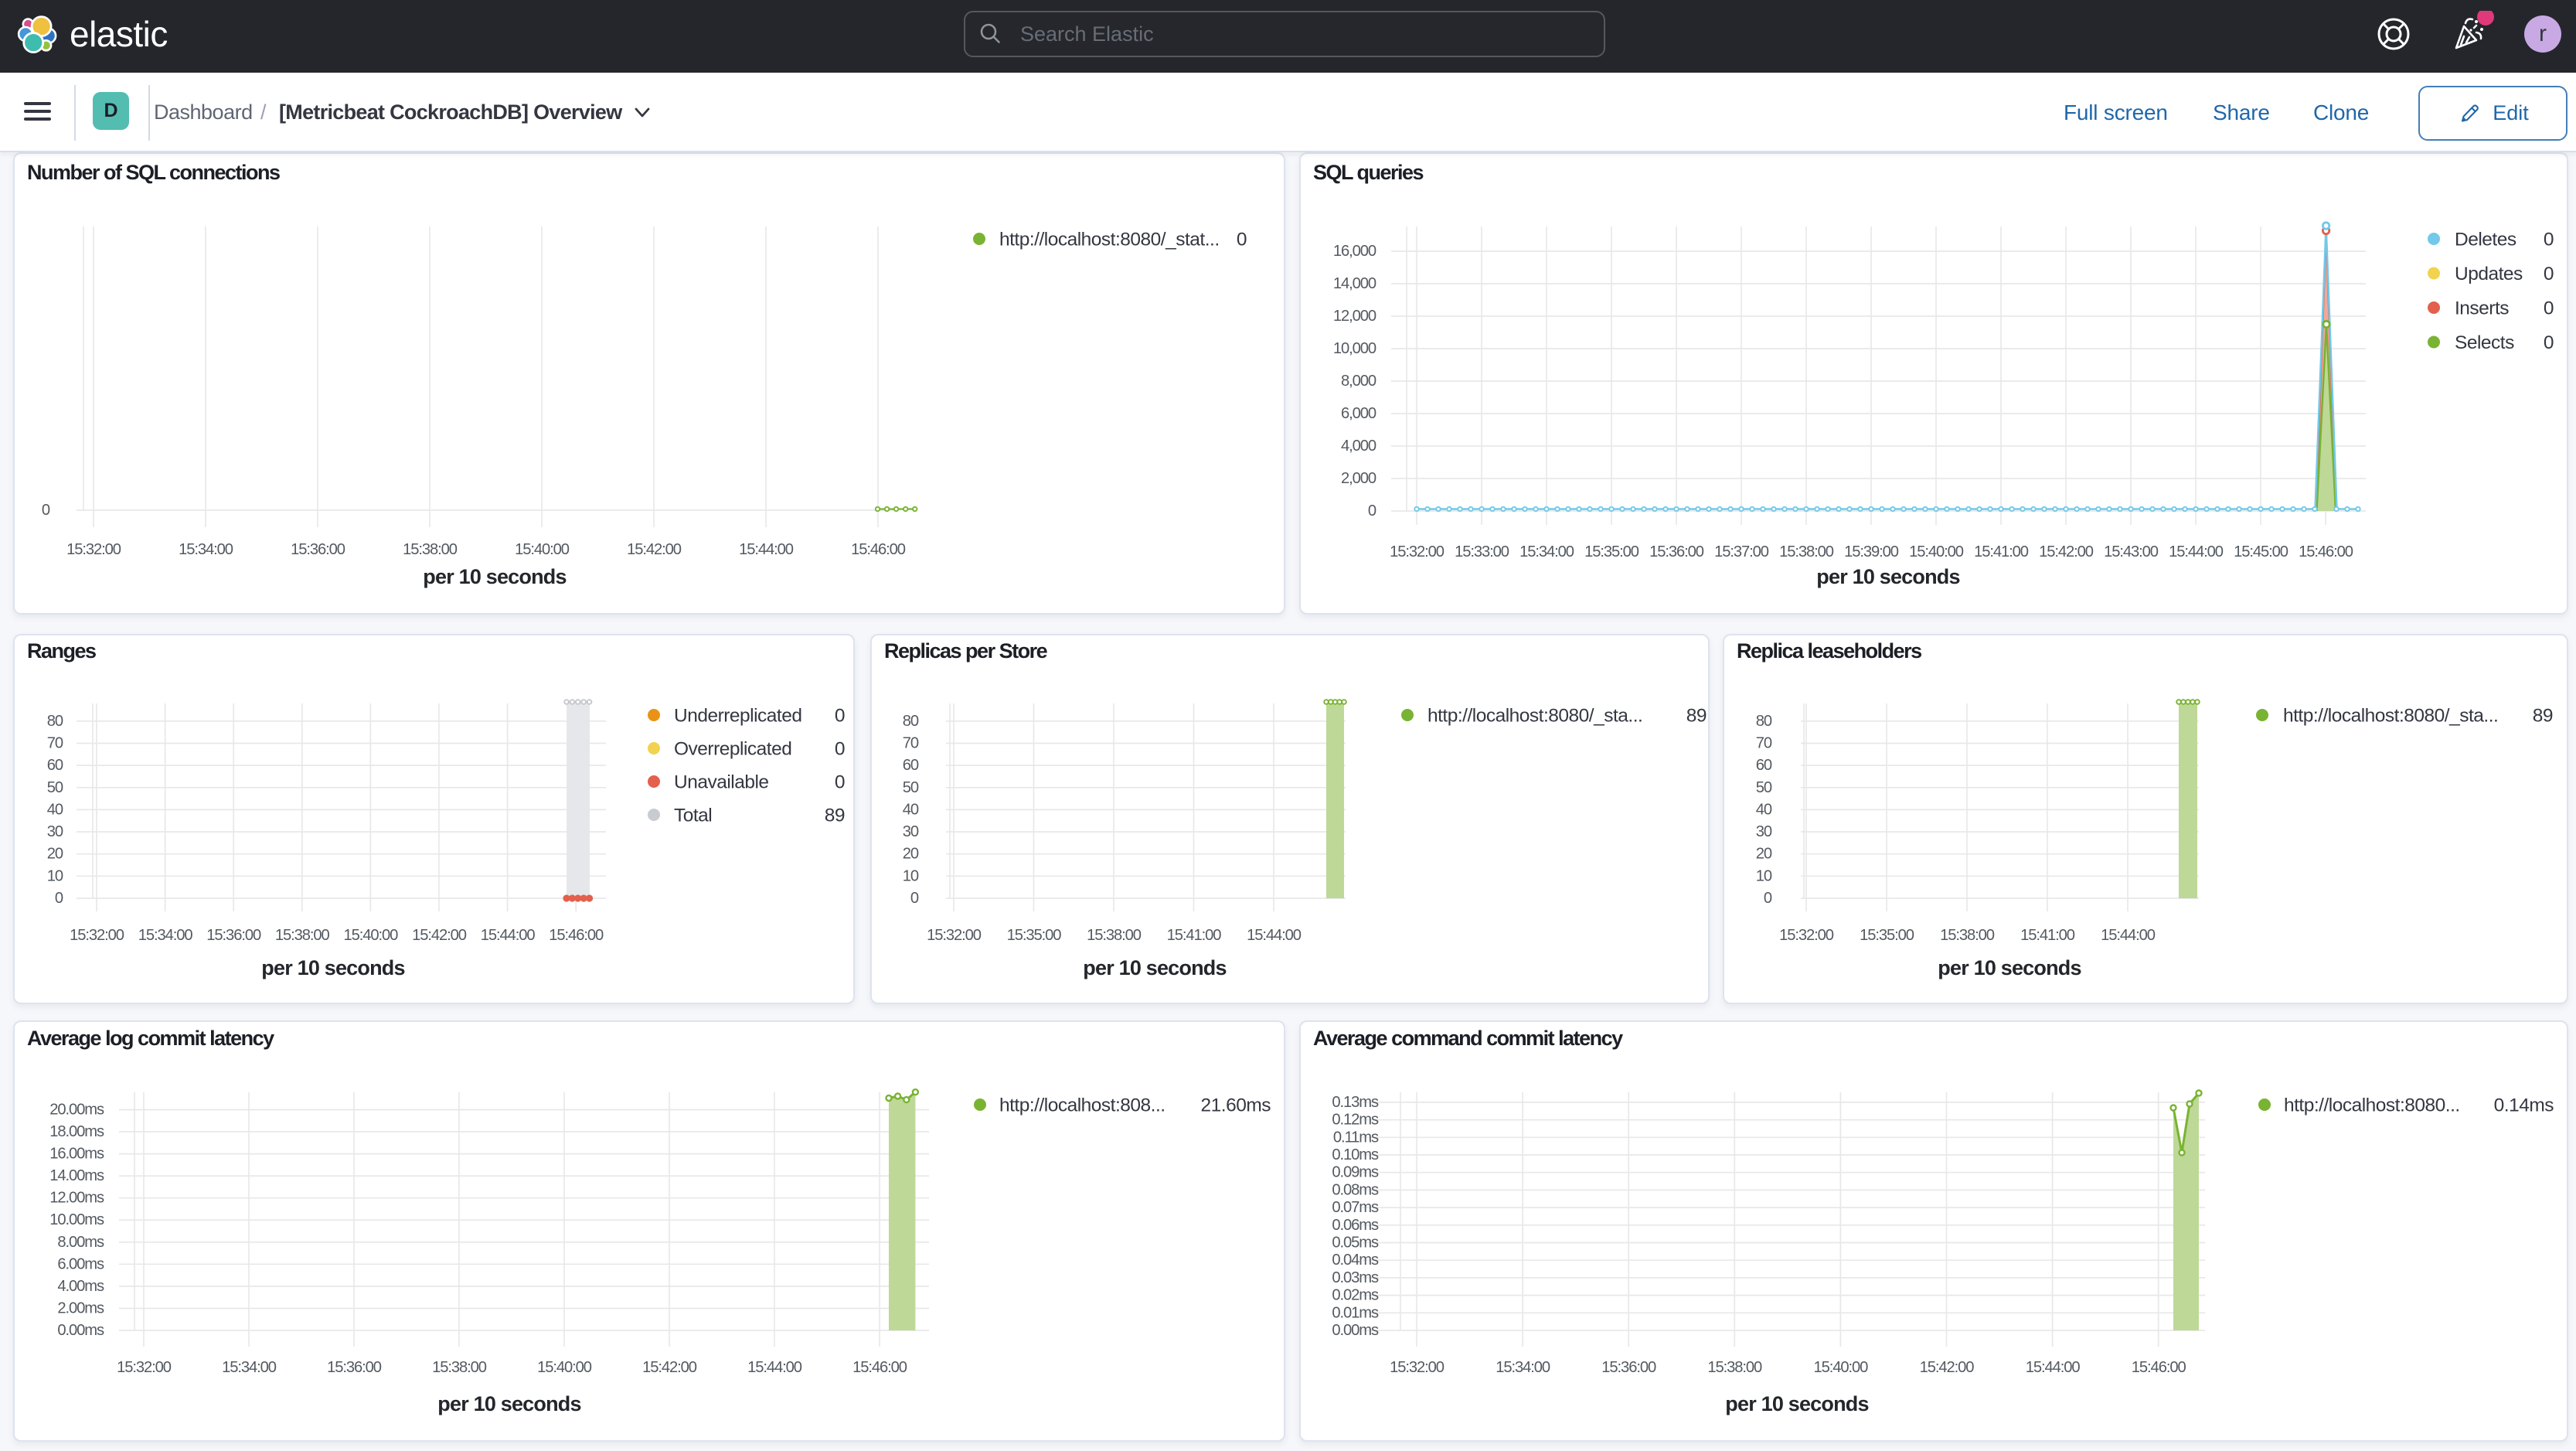 The width and height of the screenshot is (2576, 1451). Describe the element at coordinates (693, 816) in the screenshot. I see `svg-text: Total` at that location.